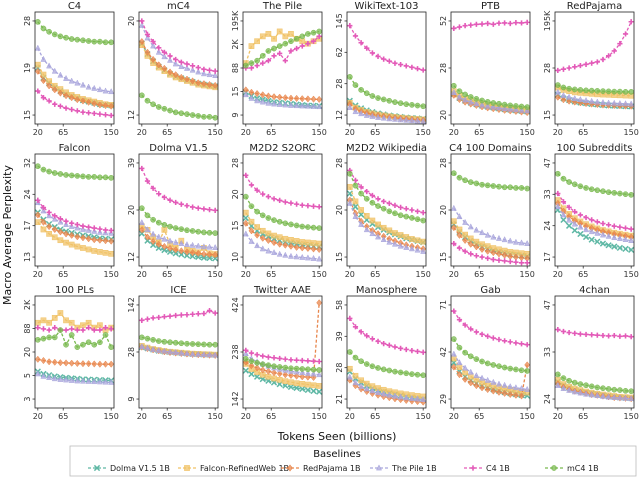 This screenshot has height=478, width=640. What do you see at coordinates (479, 132) in the screenshot?
I see `x-tick-label: 65` at bounding box center [479, 132].